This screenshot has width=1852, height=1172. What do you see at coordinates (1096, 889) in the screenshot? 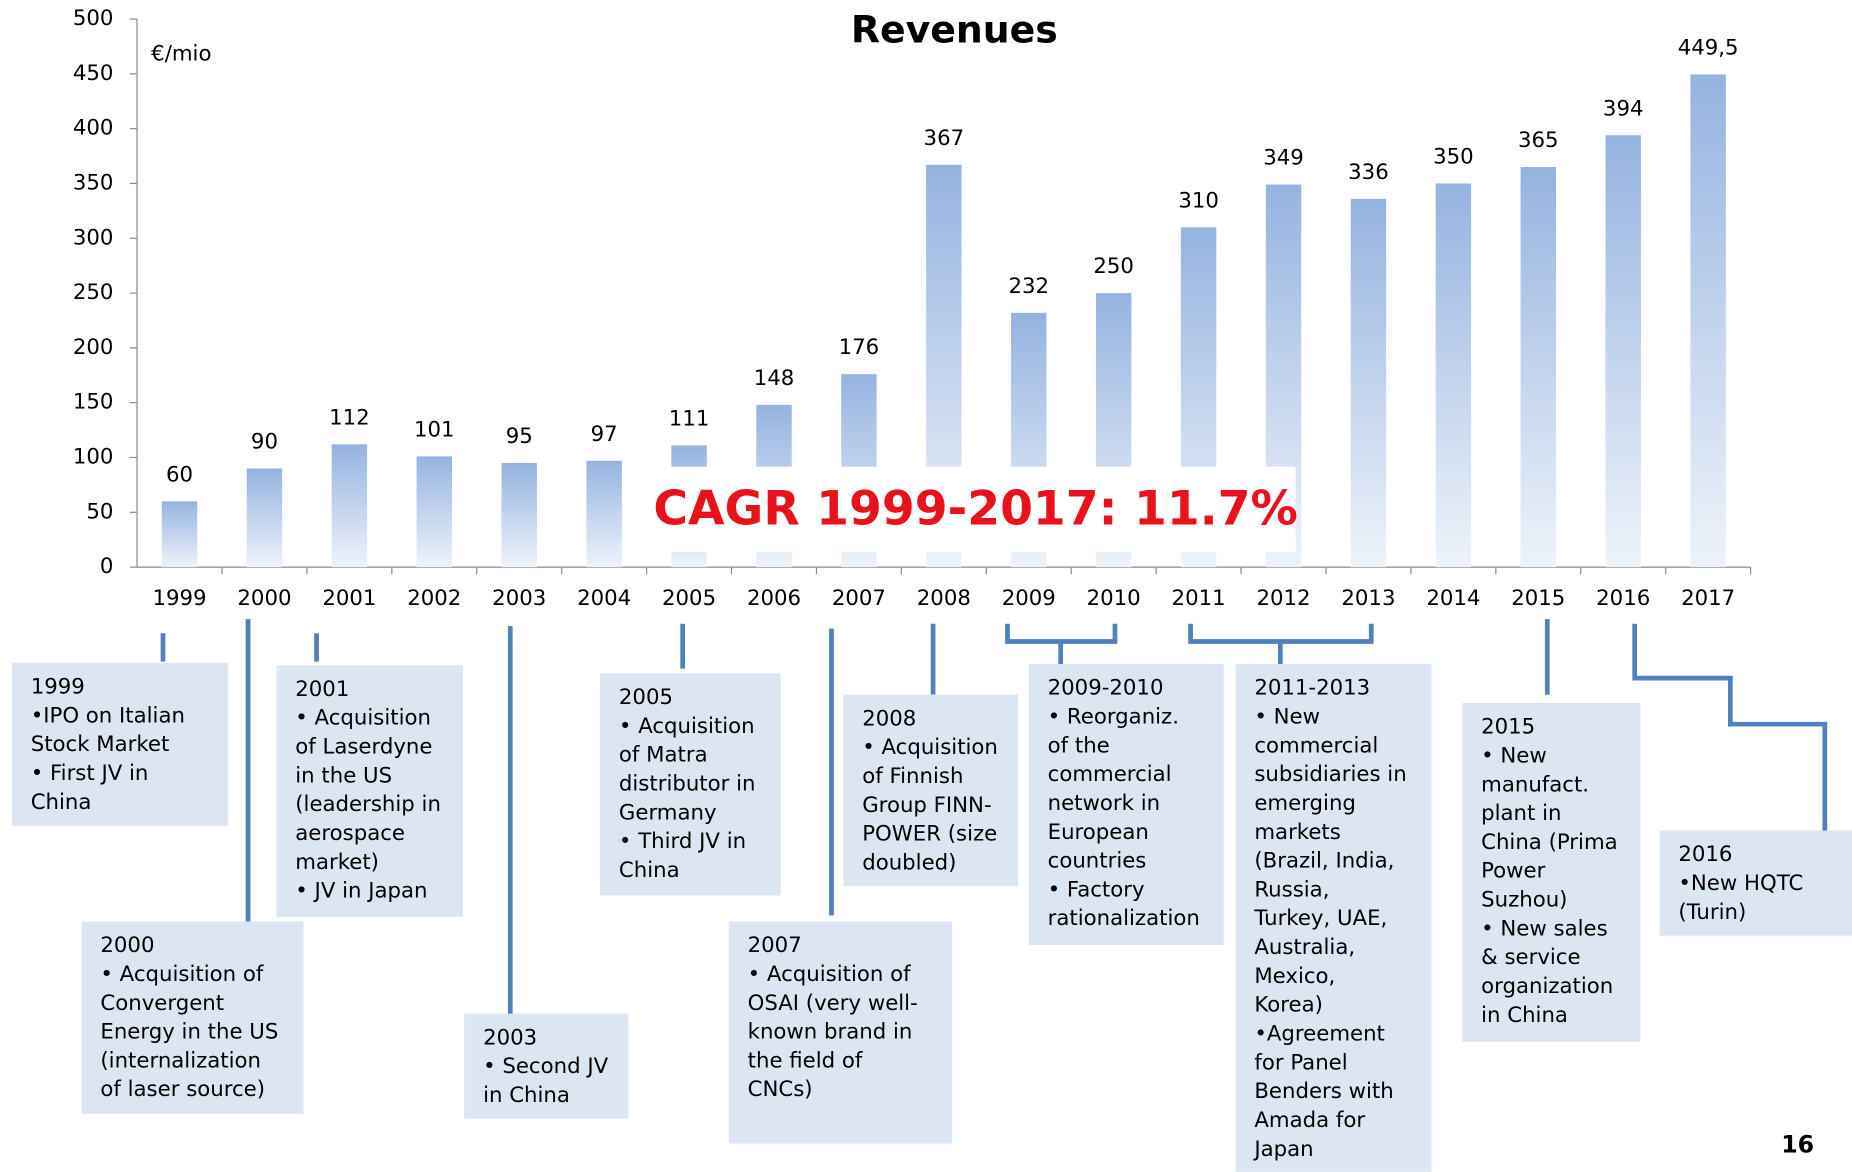
I see `annotation-text: • Factory` at bounding box center [1096, 889].